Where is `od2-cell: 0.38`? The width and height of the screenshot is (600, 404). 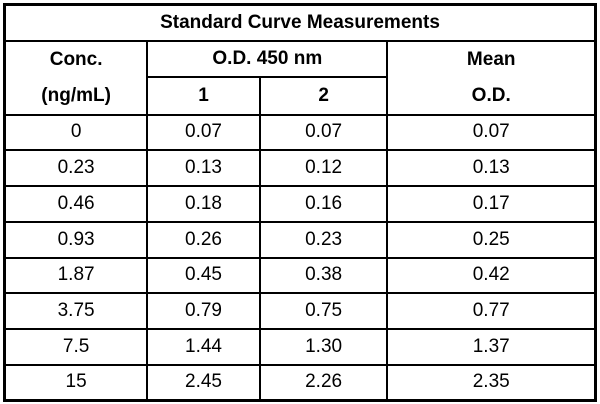 od2-cell: 0.38 is located at coordinates (323, 275).